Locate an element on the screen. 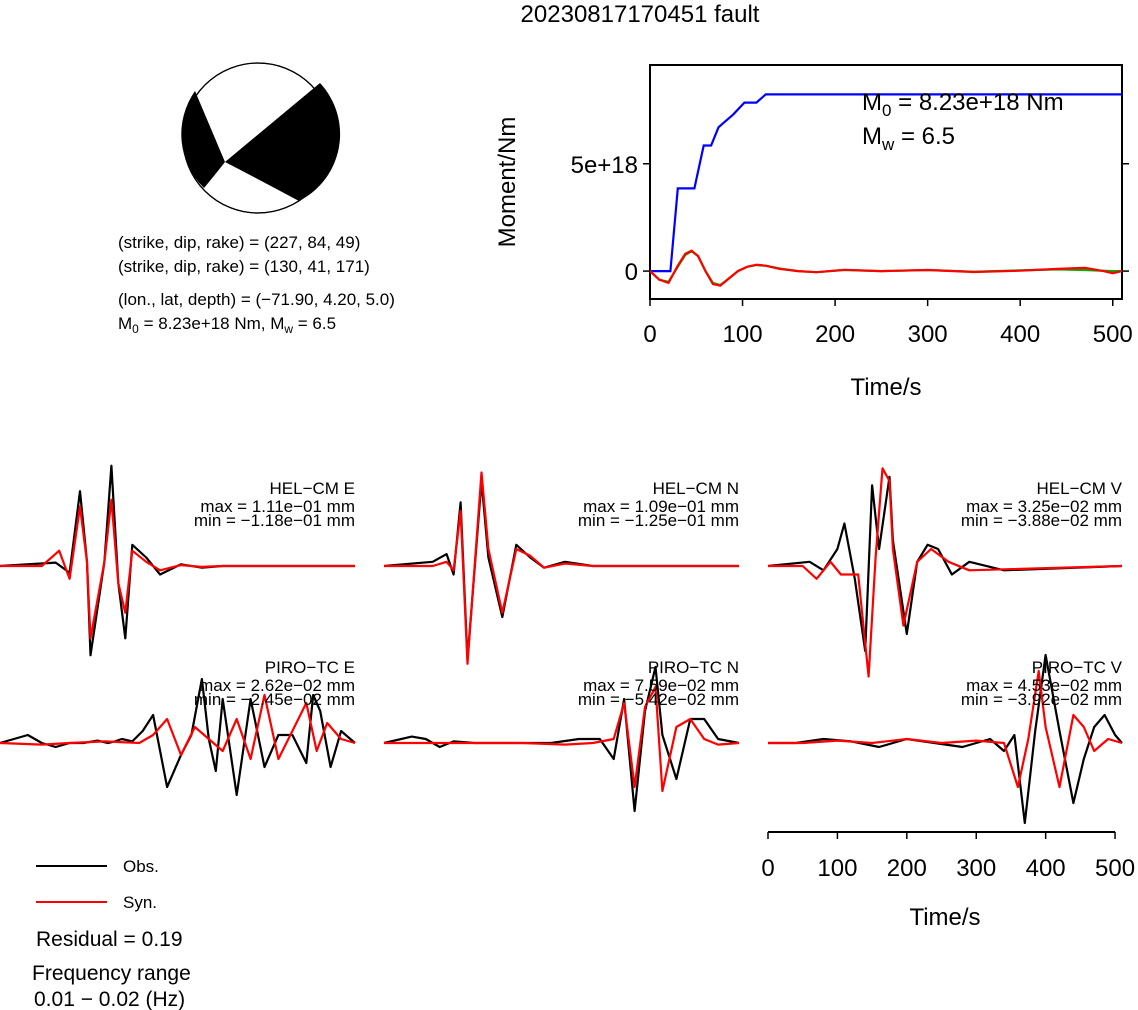  moment-xtick-label: 400 is located at coordinates (1020, 334).